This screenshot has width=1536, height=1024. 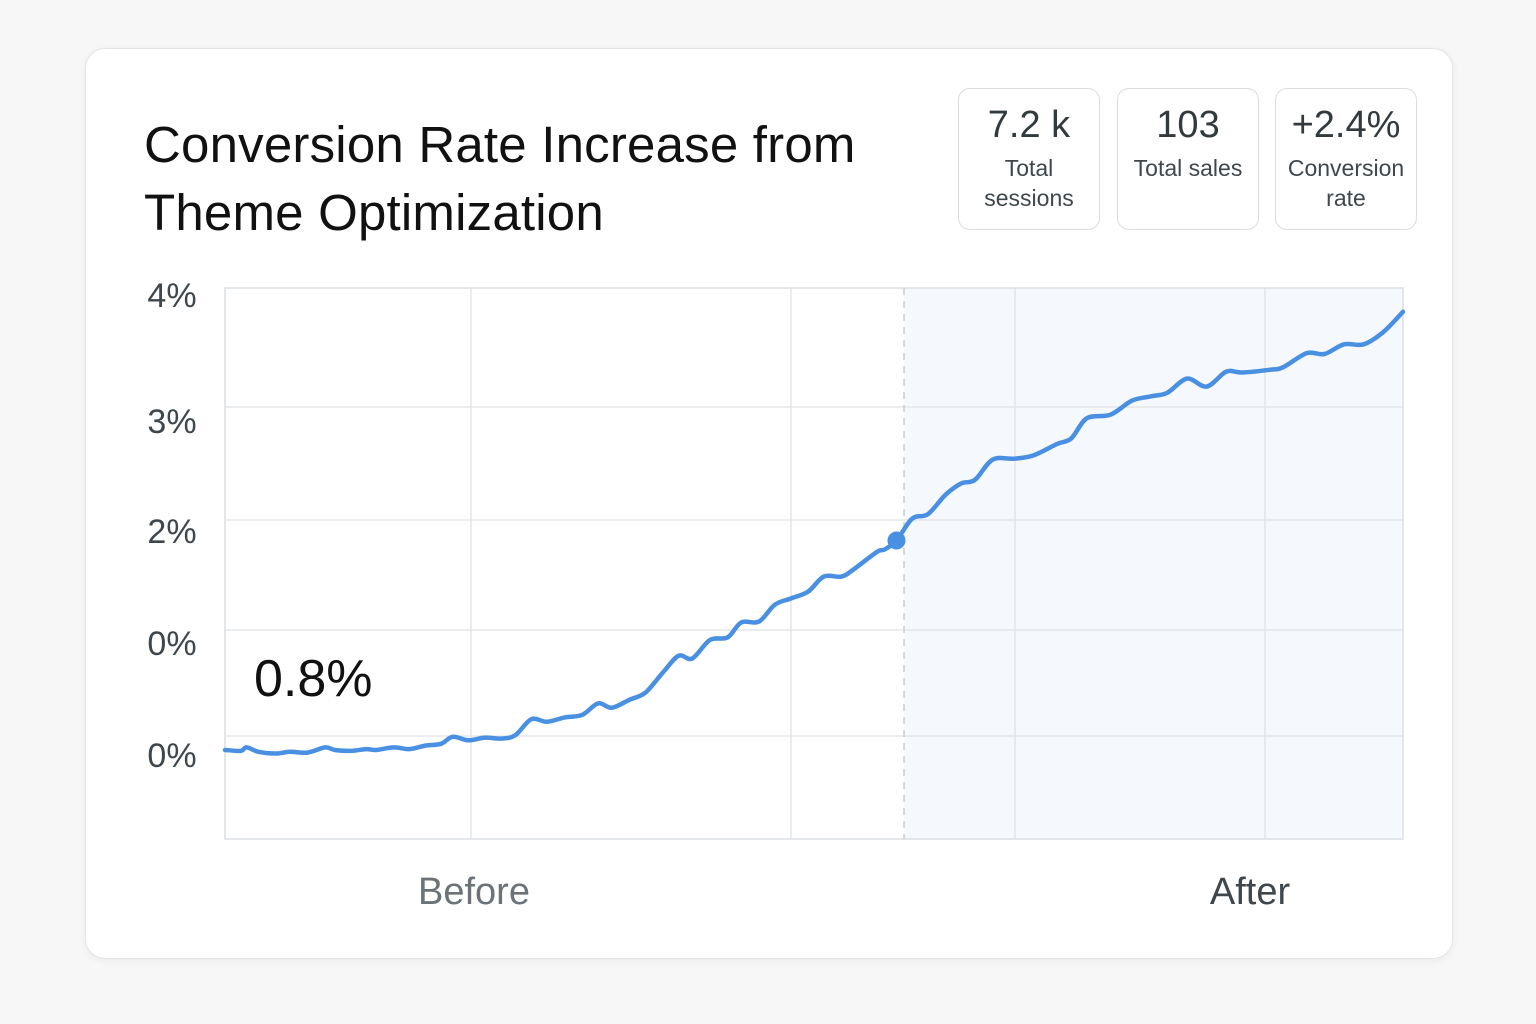 What do you see at coordinates (1029, 125) in the screenshot?
I see `stat-value: 7.2 k` at bounding box center [1029, 125].